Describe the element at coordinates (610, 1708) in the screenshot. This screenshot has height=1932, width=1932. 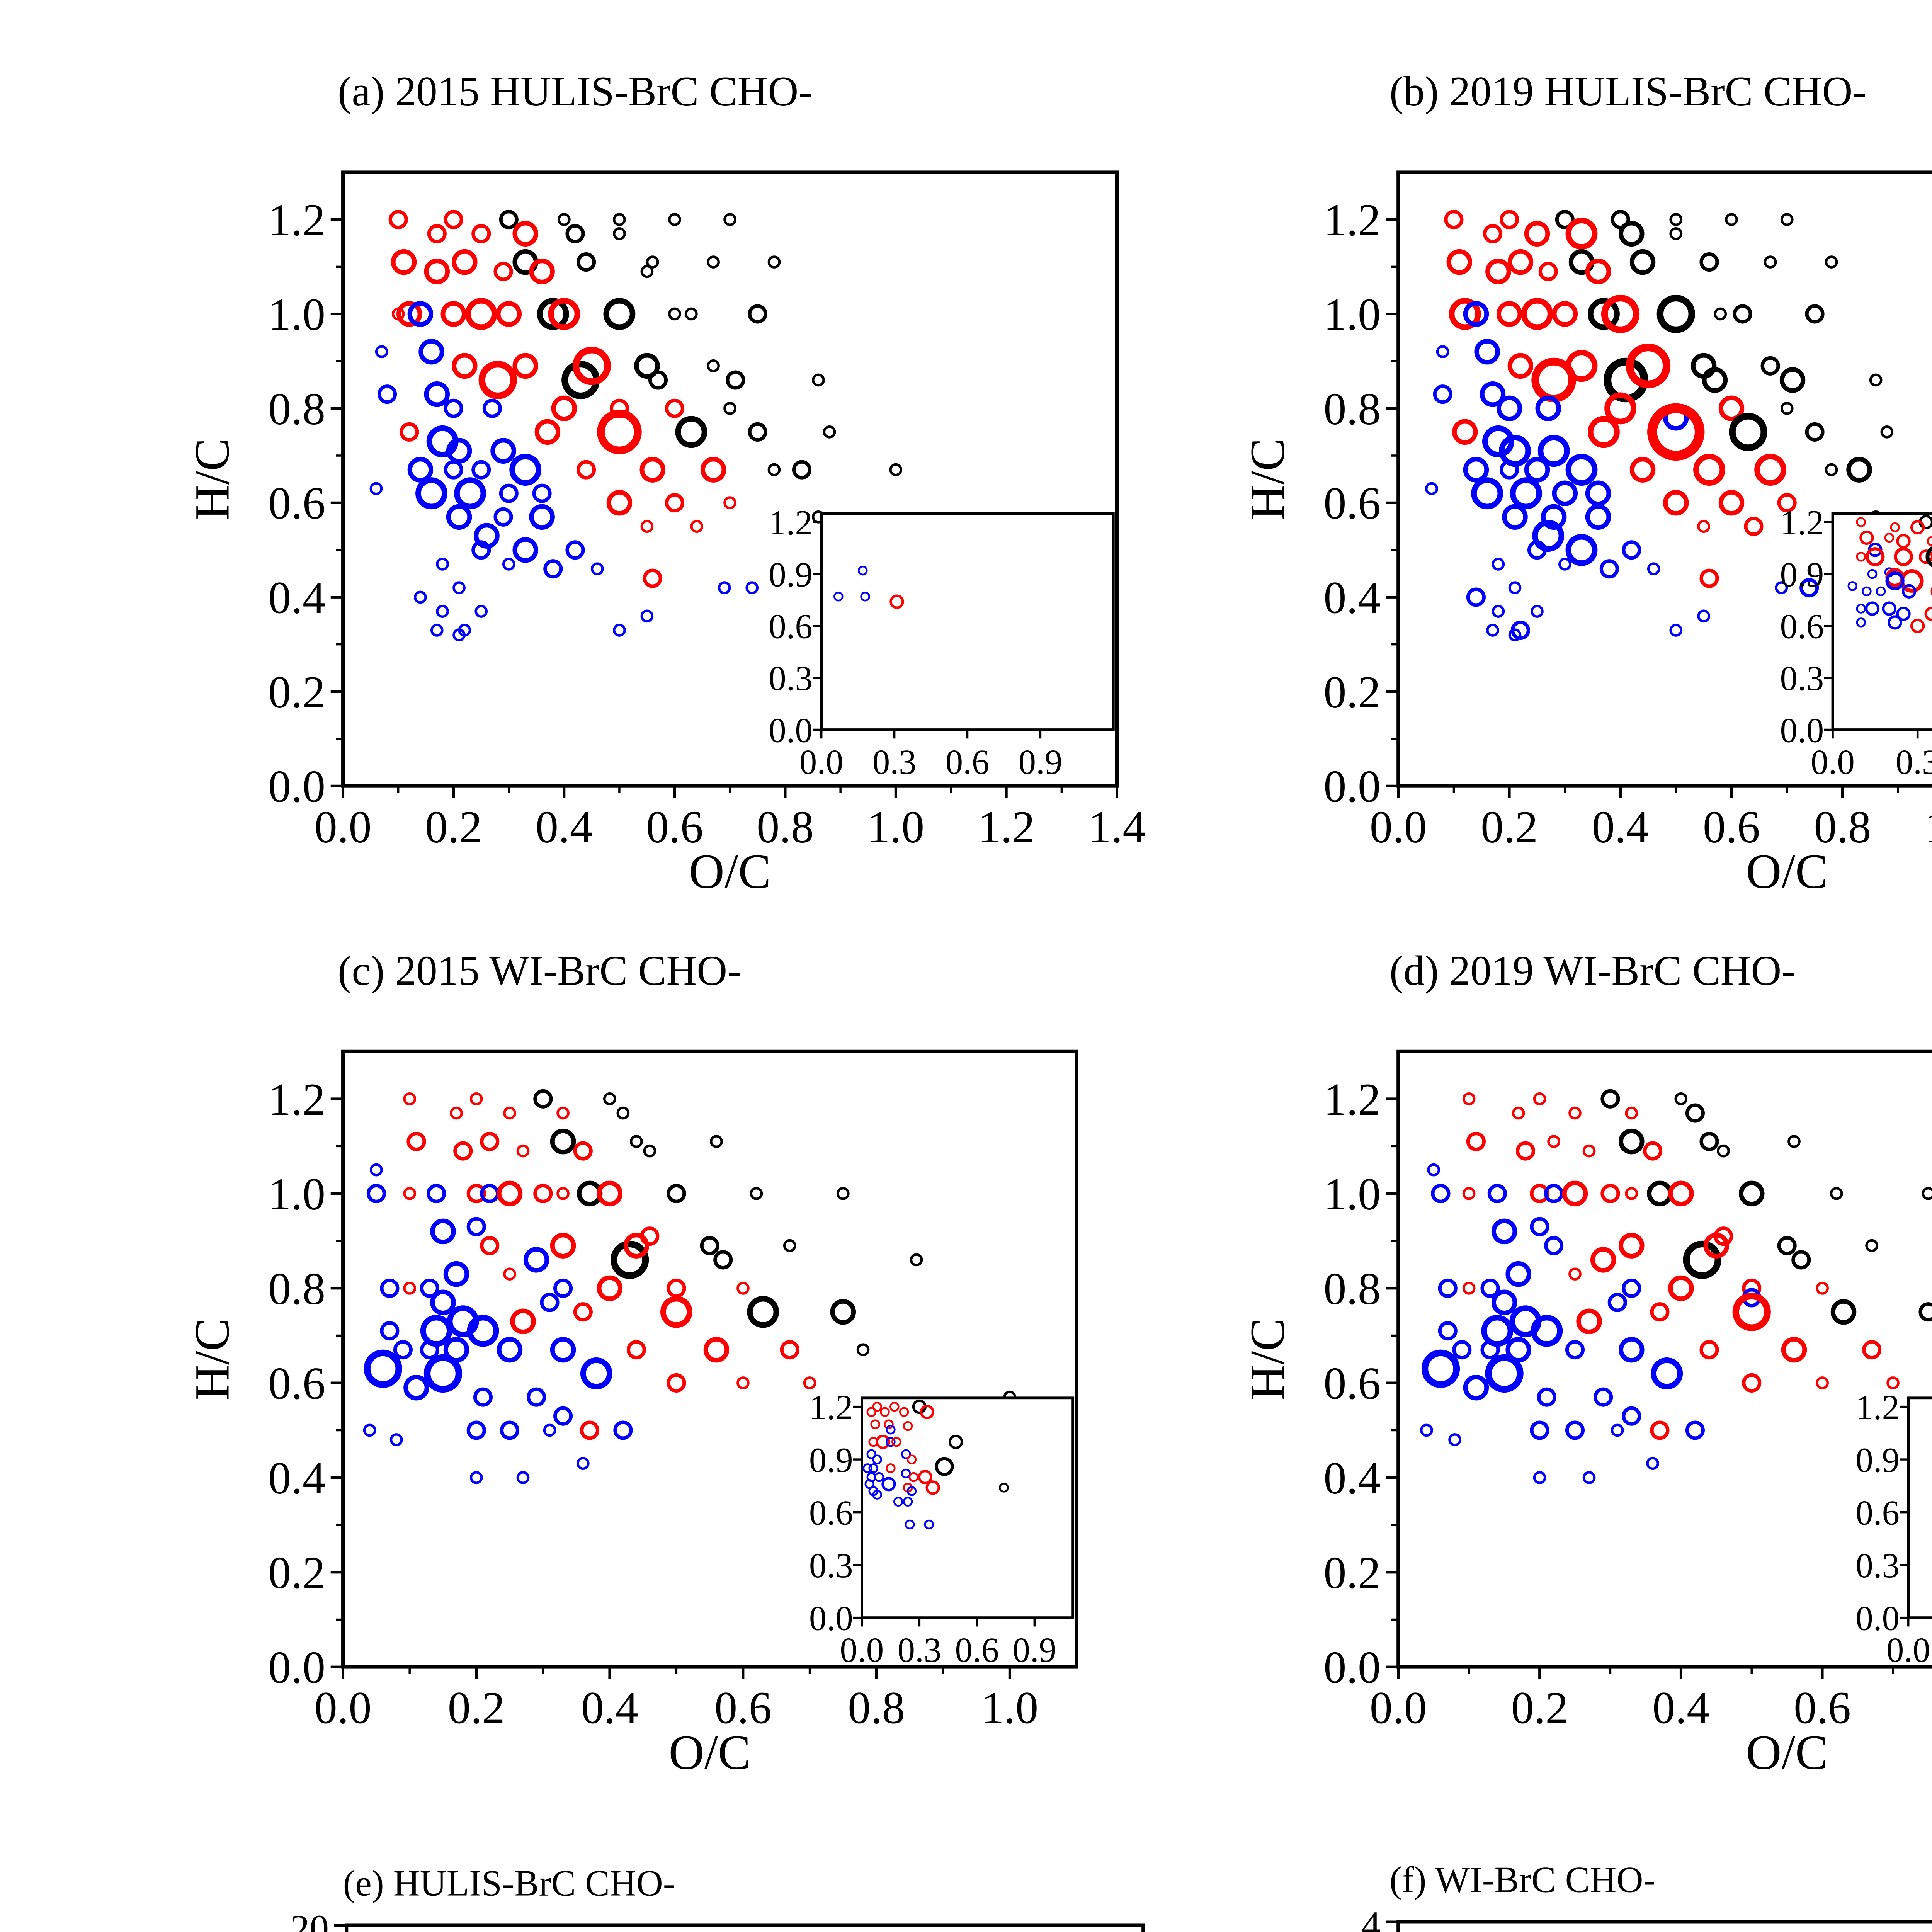
I see `x-tick-label: 0.4` at that location.